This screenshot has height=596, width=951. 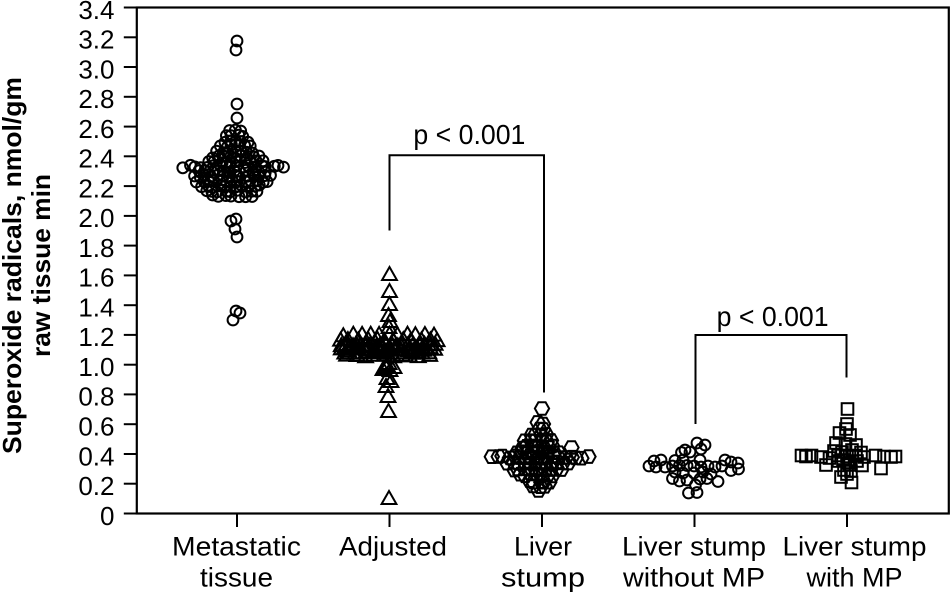 I want to click on svg-text: tissue, so click(x=236, y=578).